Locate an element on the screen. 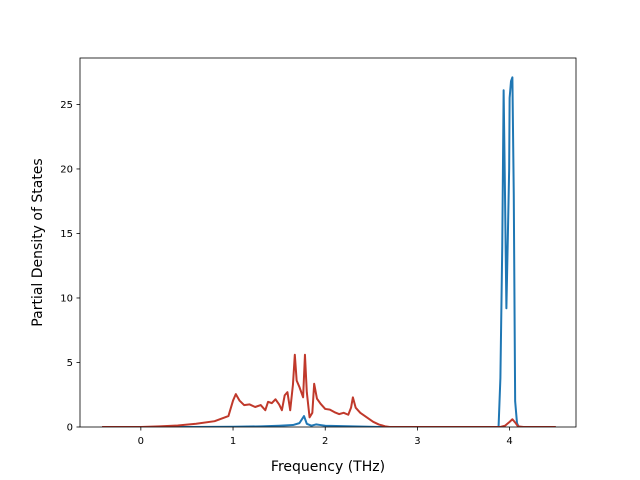 Image resolution: width=640 pixels, height=480 pixels. y-tick-label: 0 is located at coordinates (70, 428).